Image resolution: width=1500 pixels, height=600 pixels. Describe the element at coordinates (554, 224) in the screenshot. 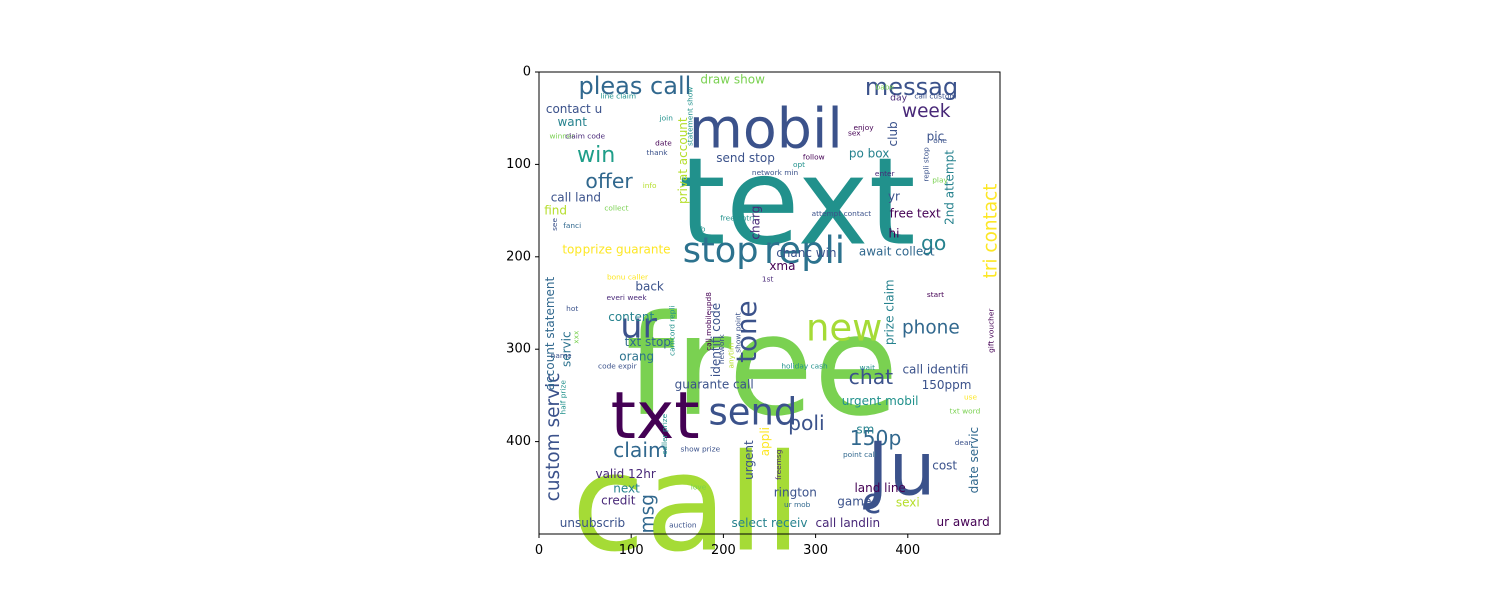

I see `word-see: see` at that location.